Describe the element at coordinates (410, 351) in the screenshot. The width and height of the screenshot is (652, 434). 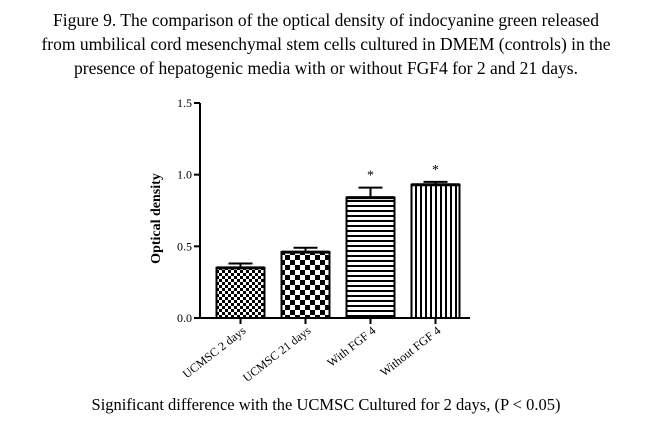
I see `x-tick-label: Without FGF 4` at that location.